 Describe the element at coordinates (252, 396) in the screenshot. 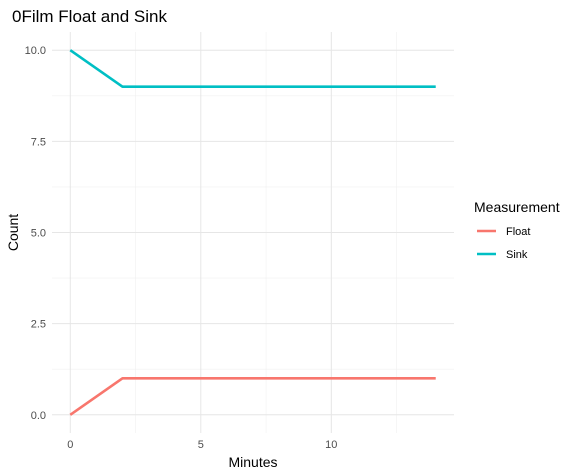

I see `series-line-float` at that location.